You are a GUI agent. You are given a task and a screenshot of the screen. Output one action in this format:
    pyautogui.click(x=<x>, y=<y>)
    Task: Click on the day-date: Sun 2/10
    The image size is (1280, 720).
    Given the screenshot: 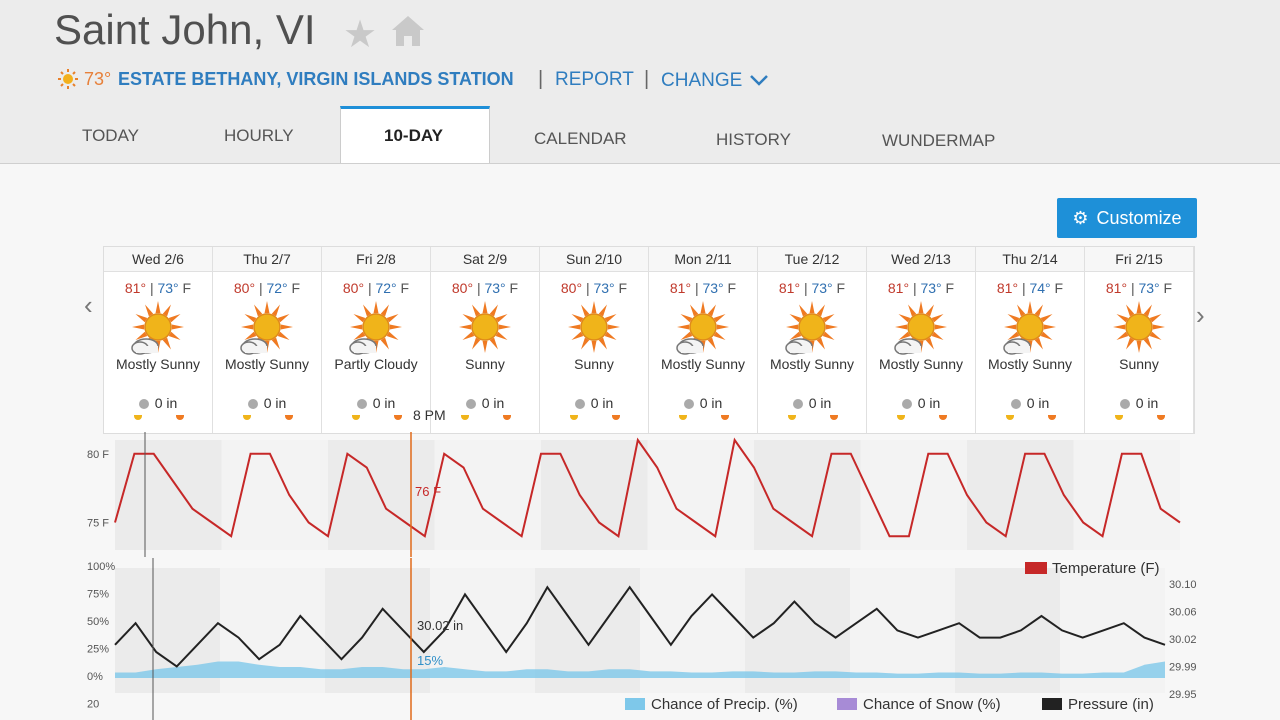 What is the action you would take?
    pyautogui.click(x=594, y=259)
    